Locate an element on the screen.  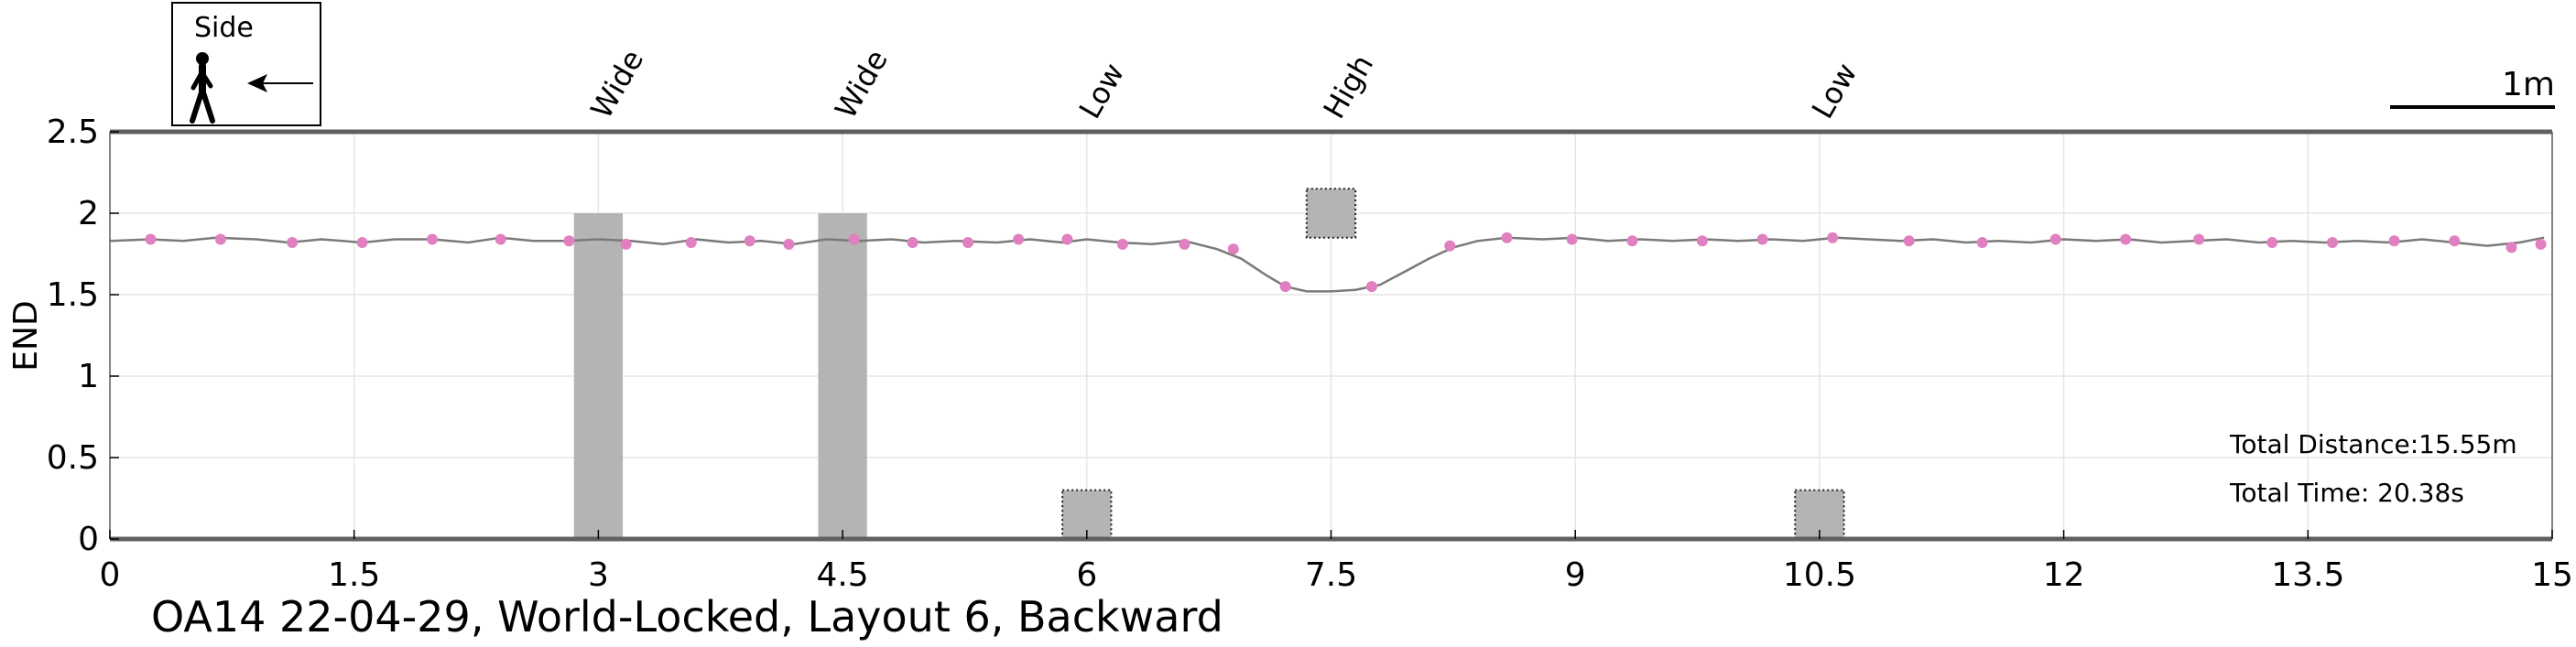
x-tick-label: 7.5 is located at coordinates (1331, 575).